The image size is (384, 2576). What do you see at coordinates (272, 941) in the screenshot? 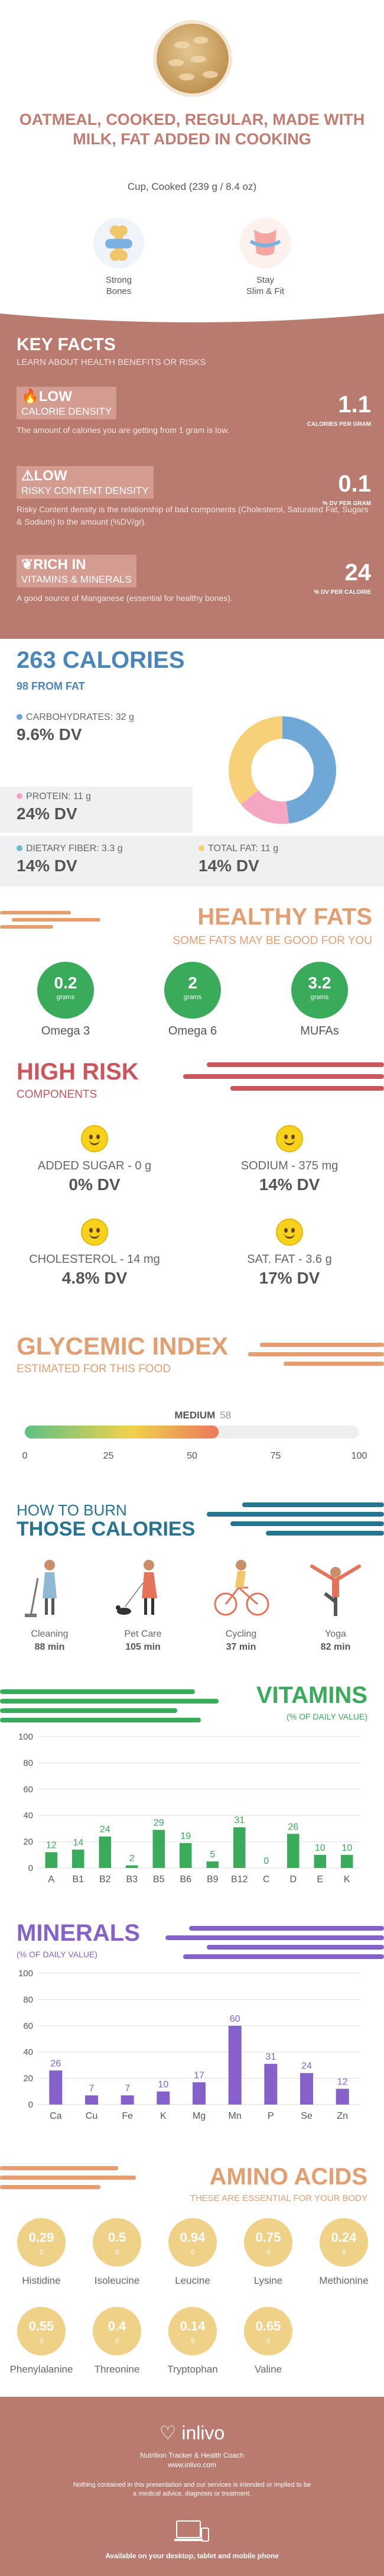
I see `healthy-fats-subtitle: SOME FATS MAY BE GOOD FOR YOU` at bounding box center [272, 941].